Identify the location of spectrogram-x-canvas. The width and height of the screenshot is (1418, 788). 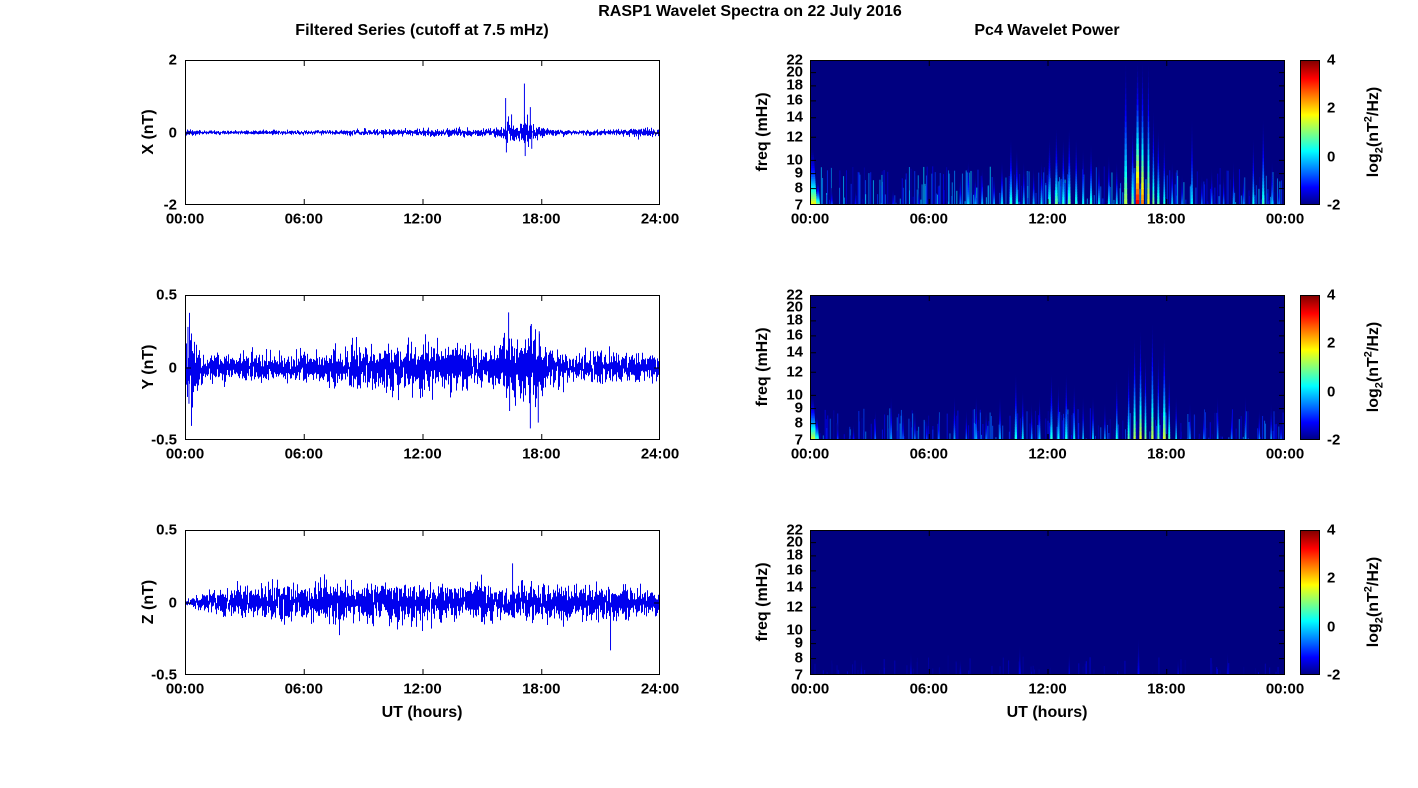
(1047, 132).